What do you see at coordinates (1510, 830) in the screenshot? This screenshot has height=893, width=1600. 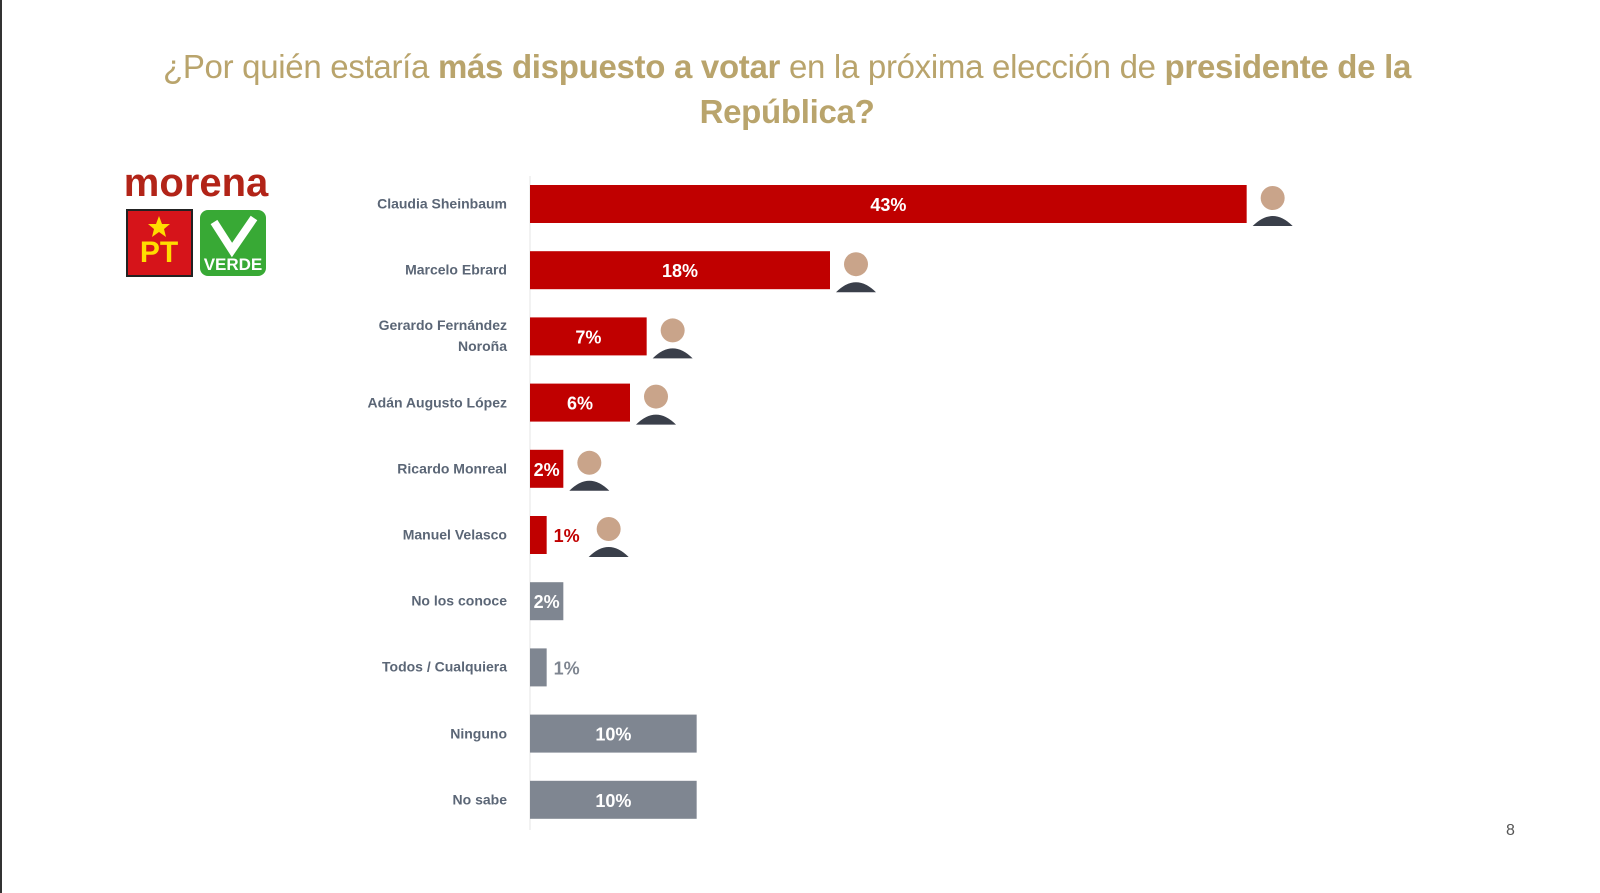 I see `page-number: 8` at bounding box center [1510, 830].